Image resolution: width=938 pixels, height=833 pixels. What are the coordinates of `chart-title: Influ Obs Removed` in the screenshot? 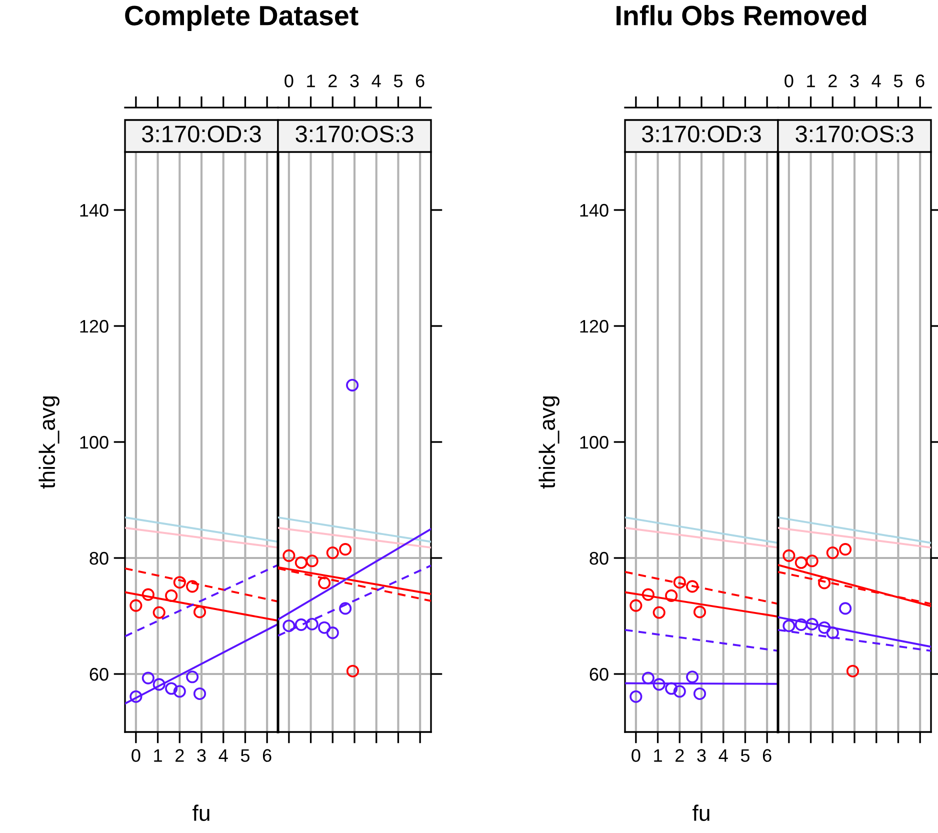 It's located at (741, 15).